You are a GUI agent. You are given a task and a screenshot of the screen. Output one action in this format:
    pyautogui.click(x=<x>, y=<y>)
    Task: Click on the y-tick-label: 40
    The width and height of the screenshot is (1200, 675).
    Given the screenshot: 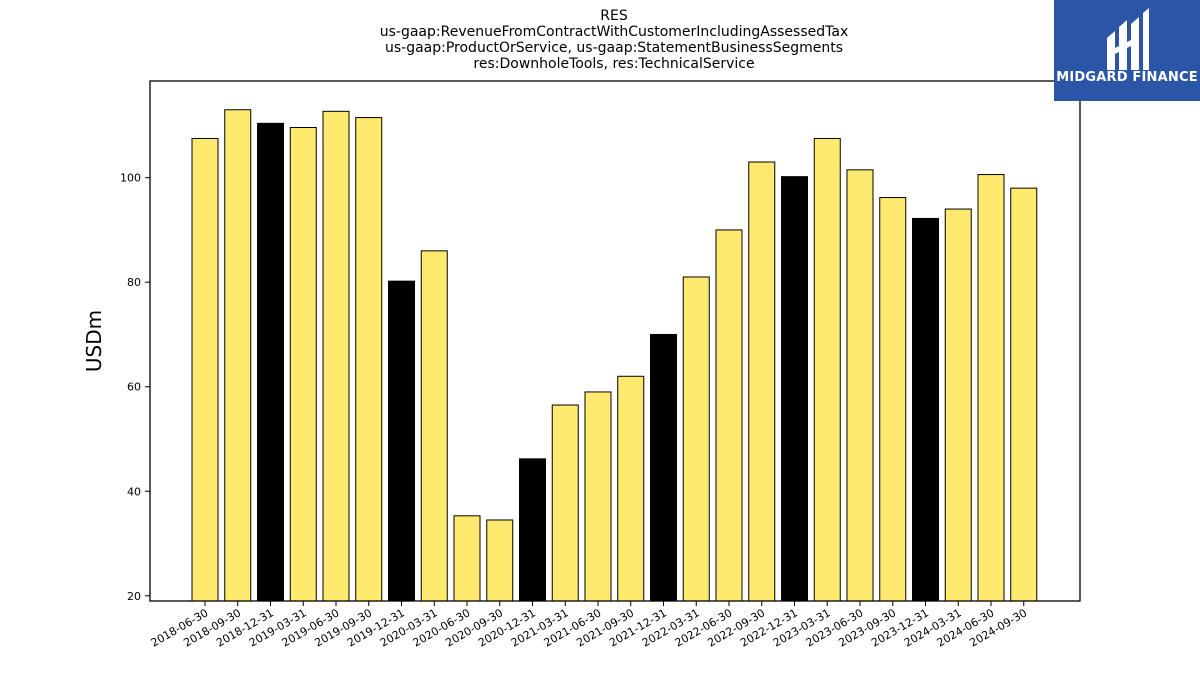 What is the action you would take?
    pyautogui.click(x=134, y=491)
    